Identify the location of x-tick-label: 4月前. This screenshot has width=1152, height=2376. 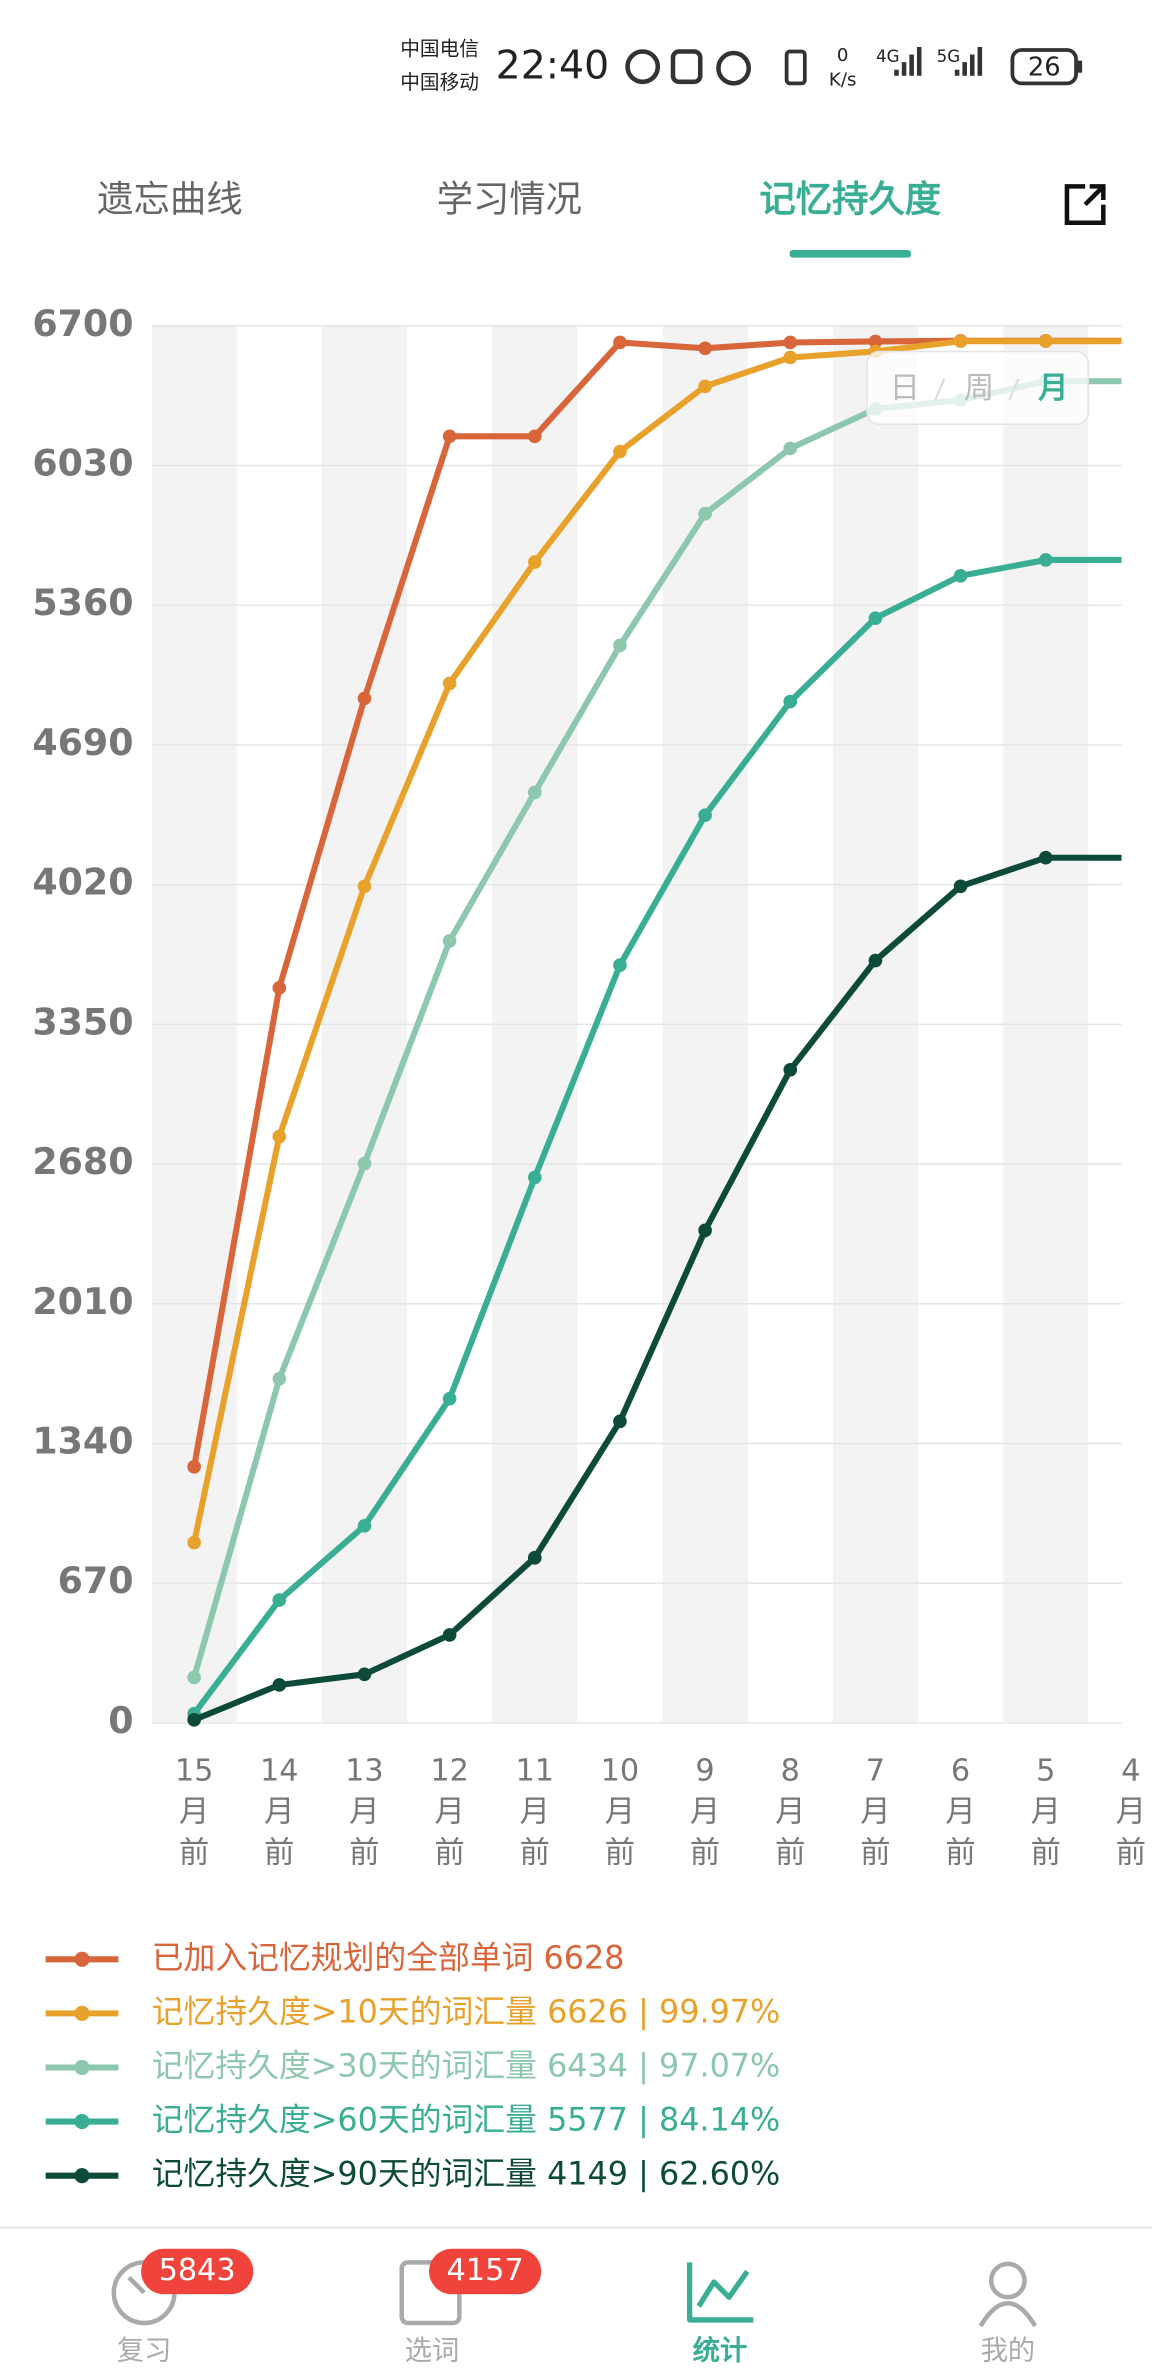
(1131, 1810).